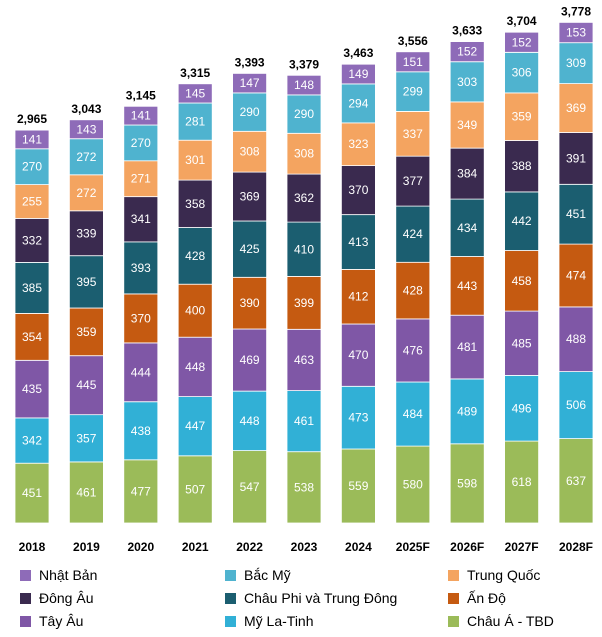  What do you see at coordinates (576, 339) in the screenshot?
I see `segment-value-label: 488` at bounding box center [576, 339].